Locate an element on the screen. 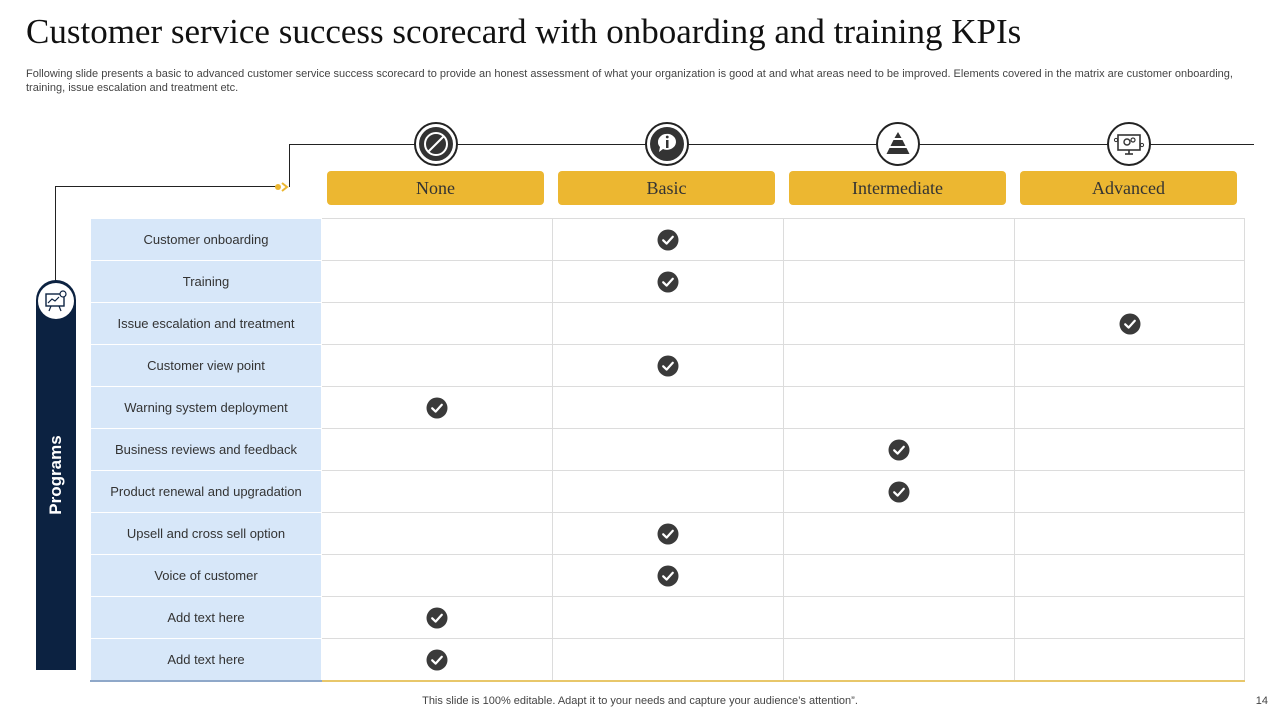 This screenshot has width=1280, height=720. column-header-none: None is located at coordinates (435, 188).